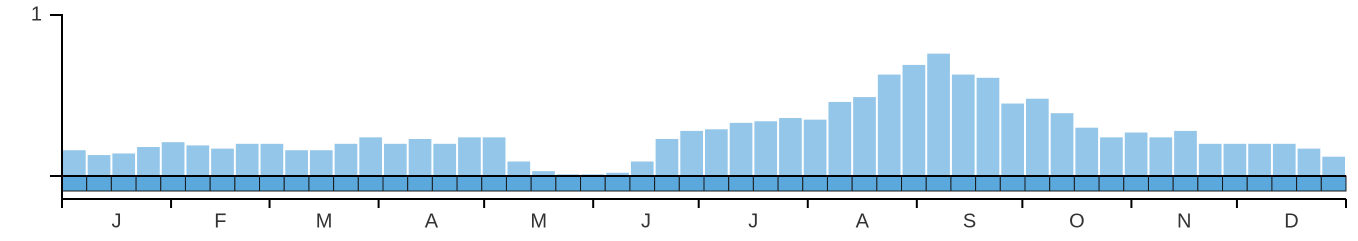 Image resolution: width=1358 pixels, height=241 pixels. Describe the element at coordinates (1291, 221) in the screenshot. I see `month-label: D` at that location.